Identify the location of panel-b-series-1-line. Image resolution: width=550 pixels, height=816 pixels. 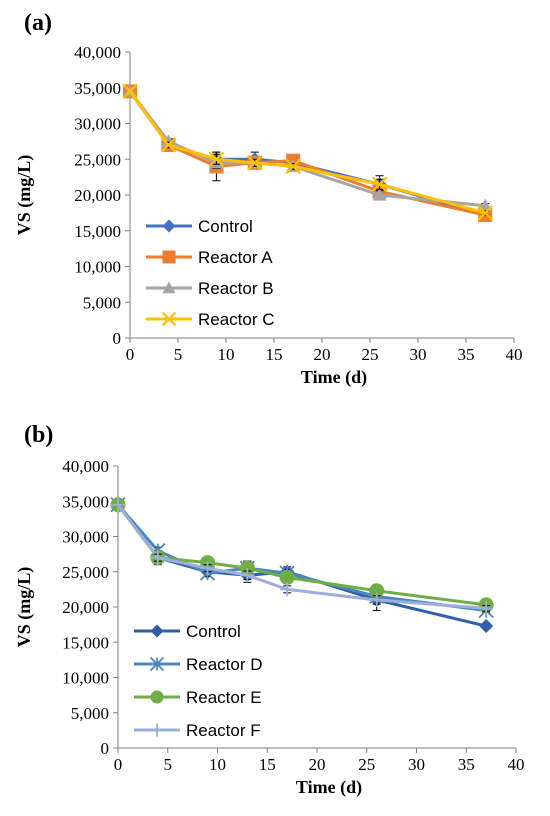
(301, 565).